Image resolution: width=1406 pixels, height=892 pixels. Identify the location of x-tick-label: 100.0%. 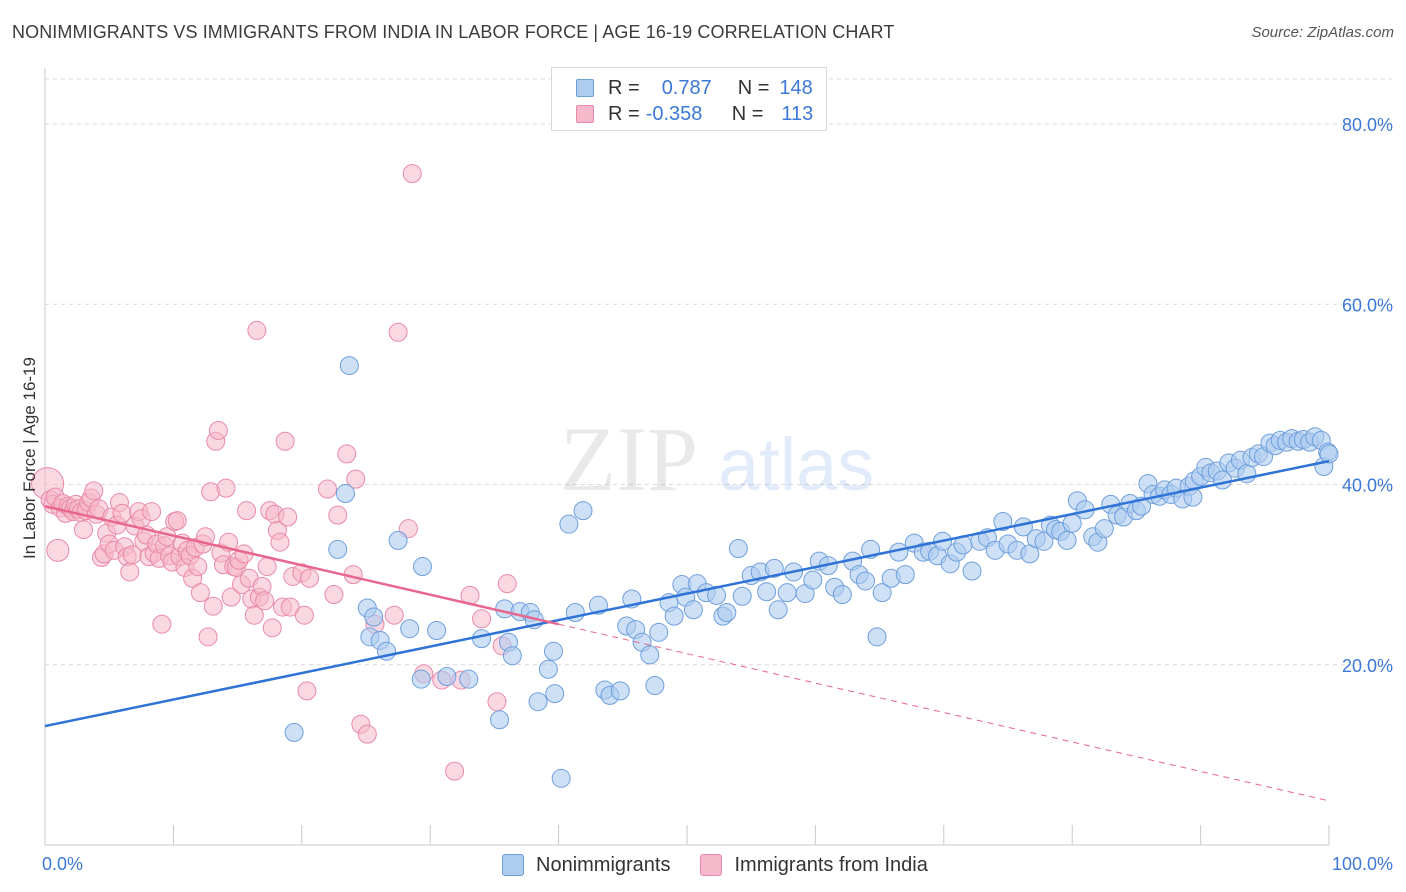
(1362, 864).